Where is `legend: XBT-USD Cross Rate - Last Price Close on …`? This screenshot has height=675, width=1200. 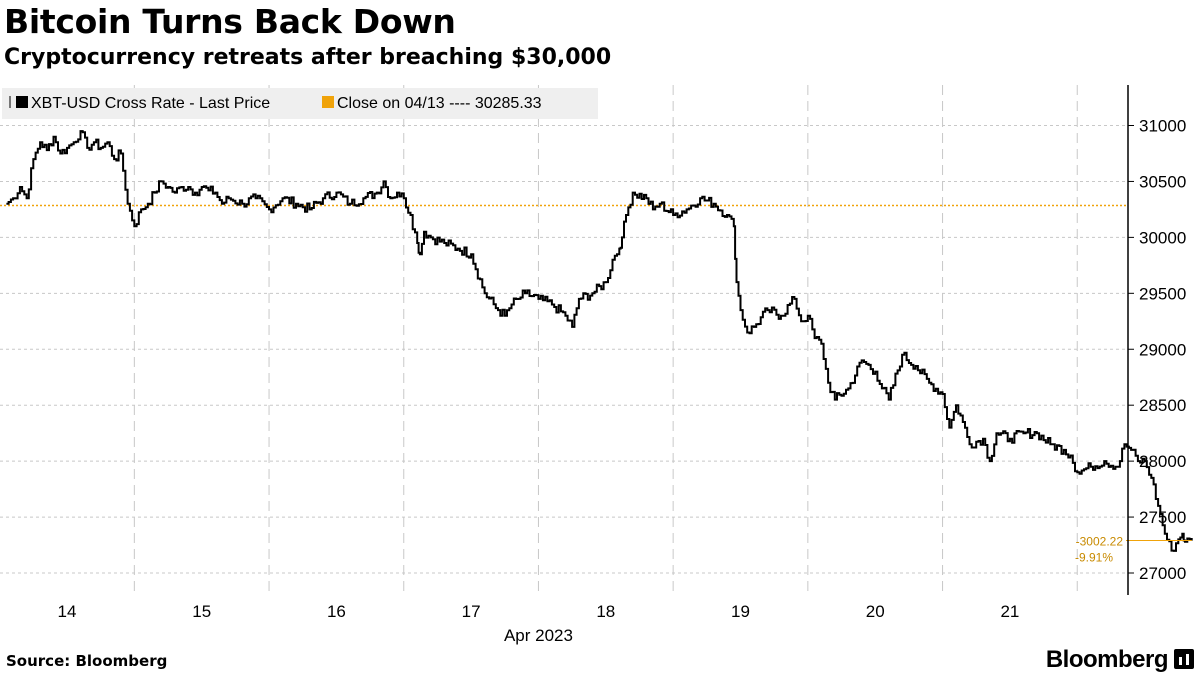 legend: XBT-USD Cross Rate - Last Price Close on … is located at coordinates (300, 103).